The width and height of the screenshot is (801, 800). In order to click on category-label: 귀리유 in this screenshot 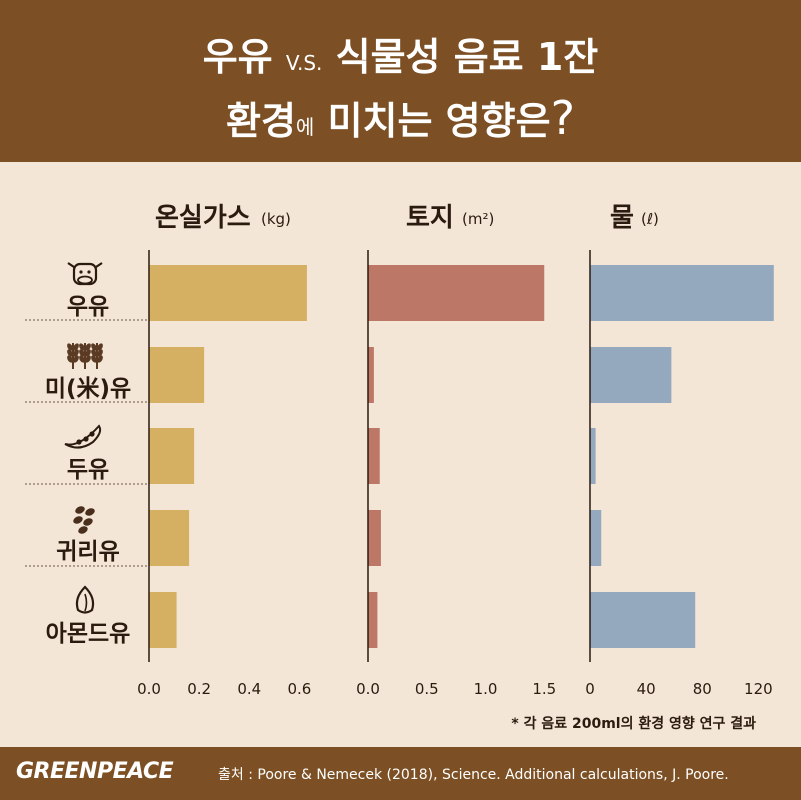, I will do `click(87, 552)`.